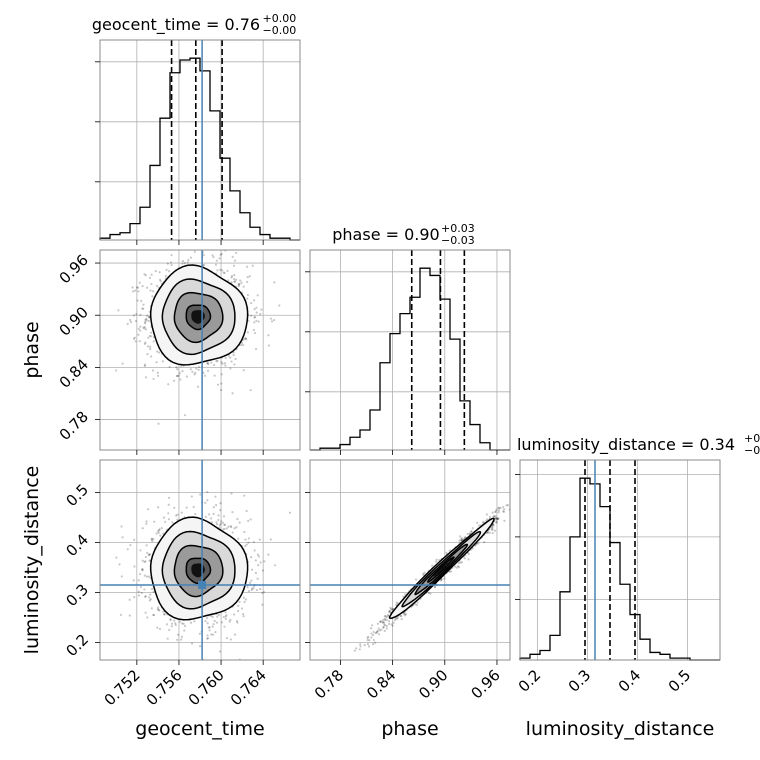  I want to click on histogram-panel-phase: phase = 0.90 +0.03−0.03, so click(408, 338).